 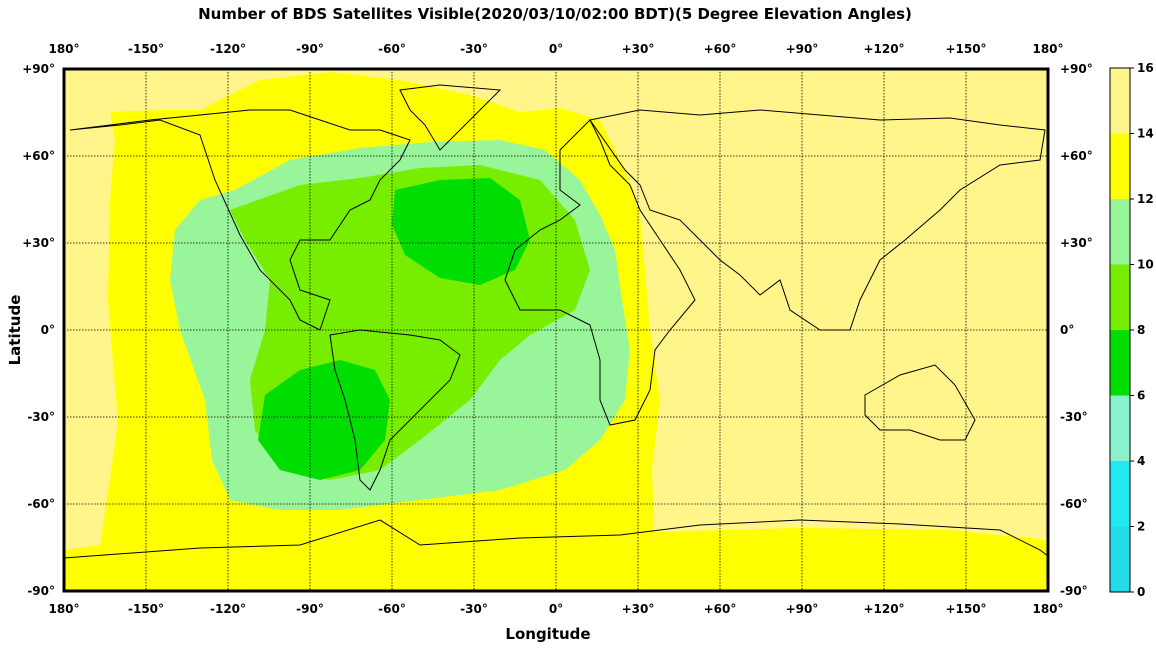 I want to click on coast-australia, so click(x=920, y=402).